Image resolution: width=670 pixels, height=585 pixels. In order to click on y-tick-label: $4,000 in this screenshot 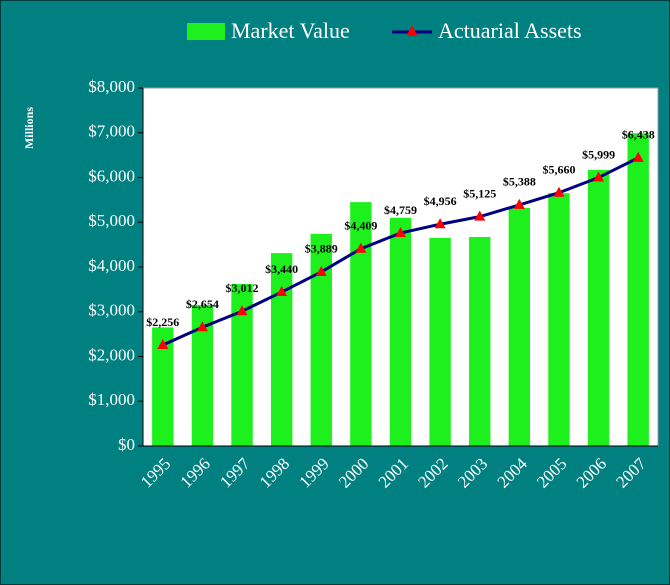, I will do `click(111, 265)`.